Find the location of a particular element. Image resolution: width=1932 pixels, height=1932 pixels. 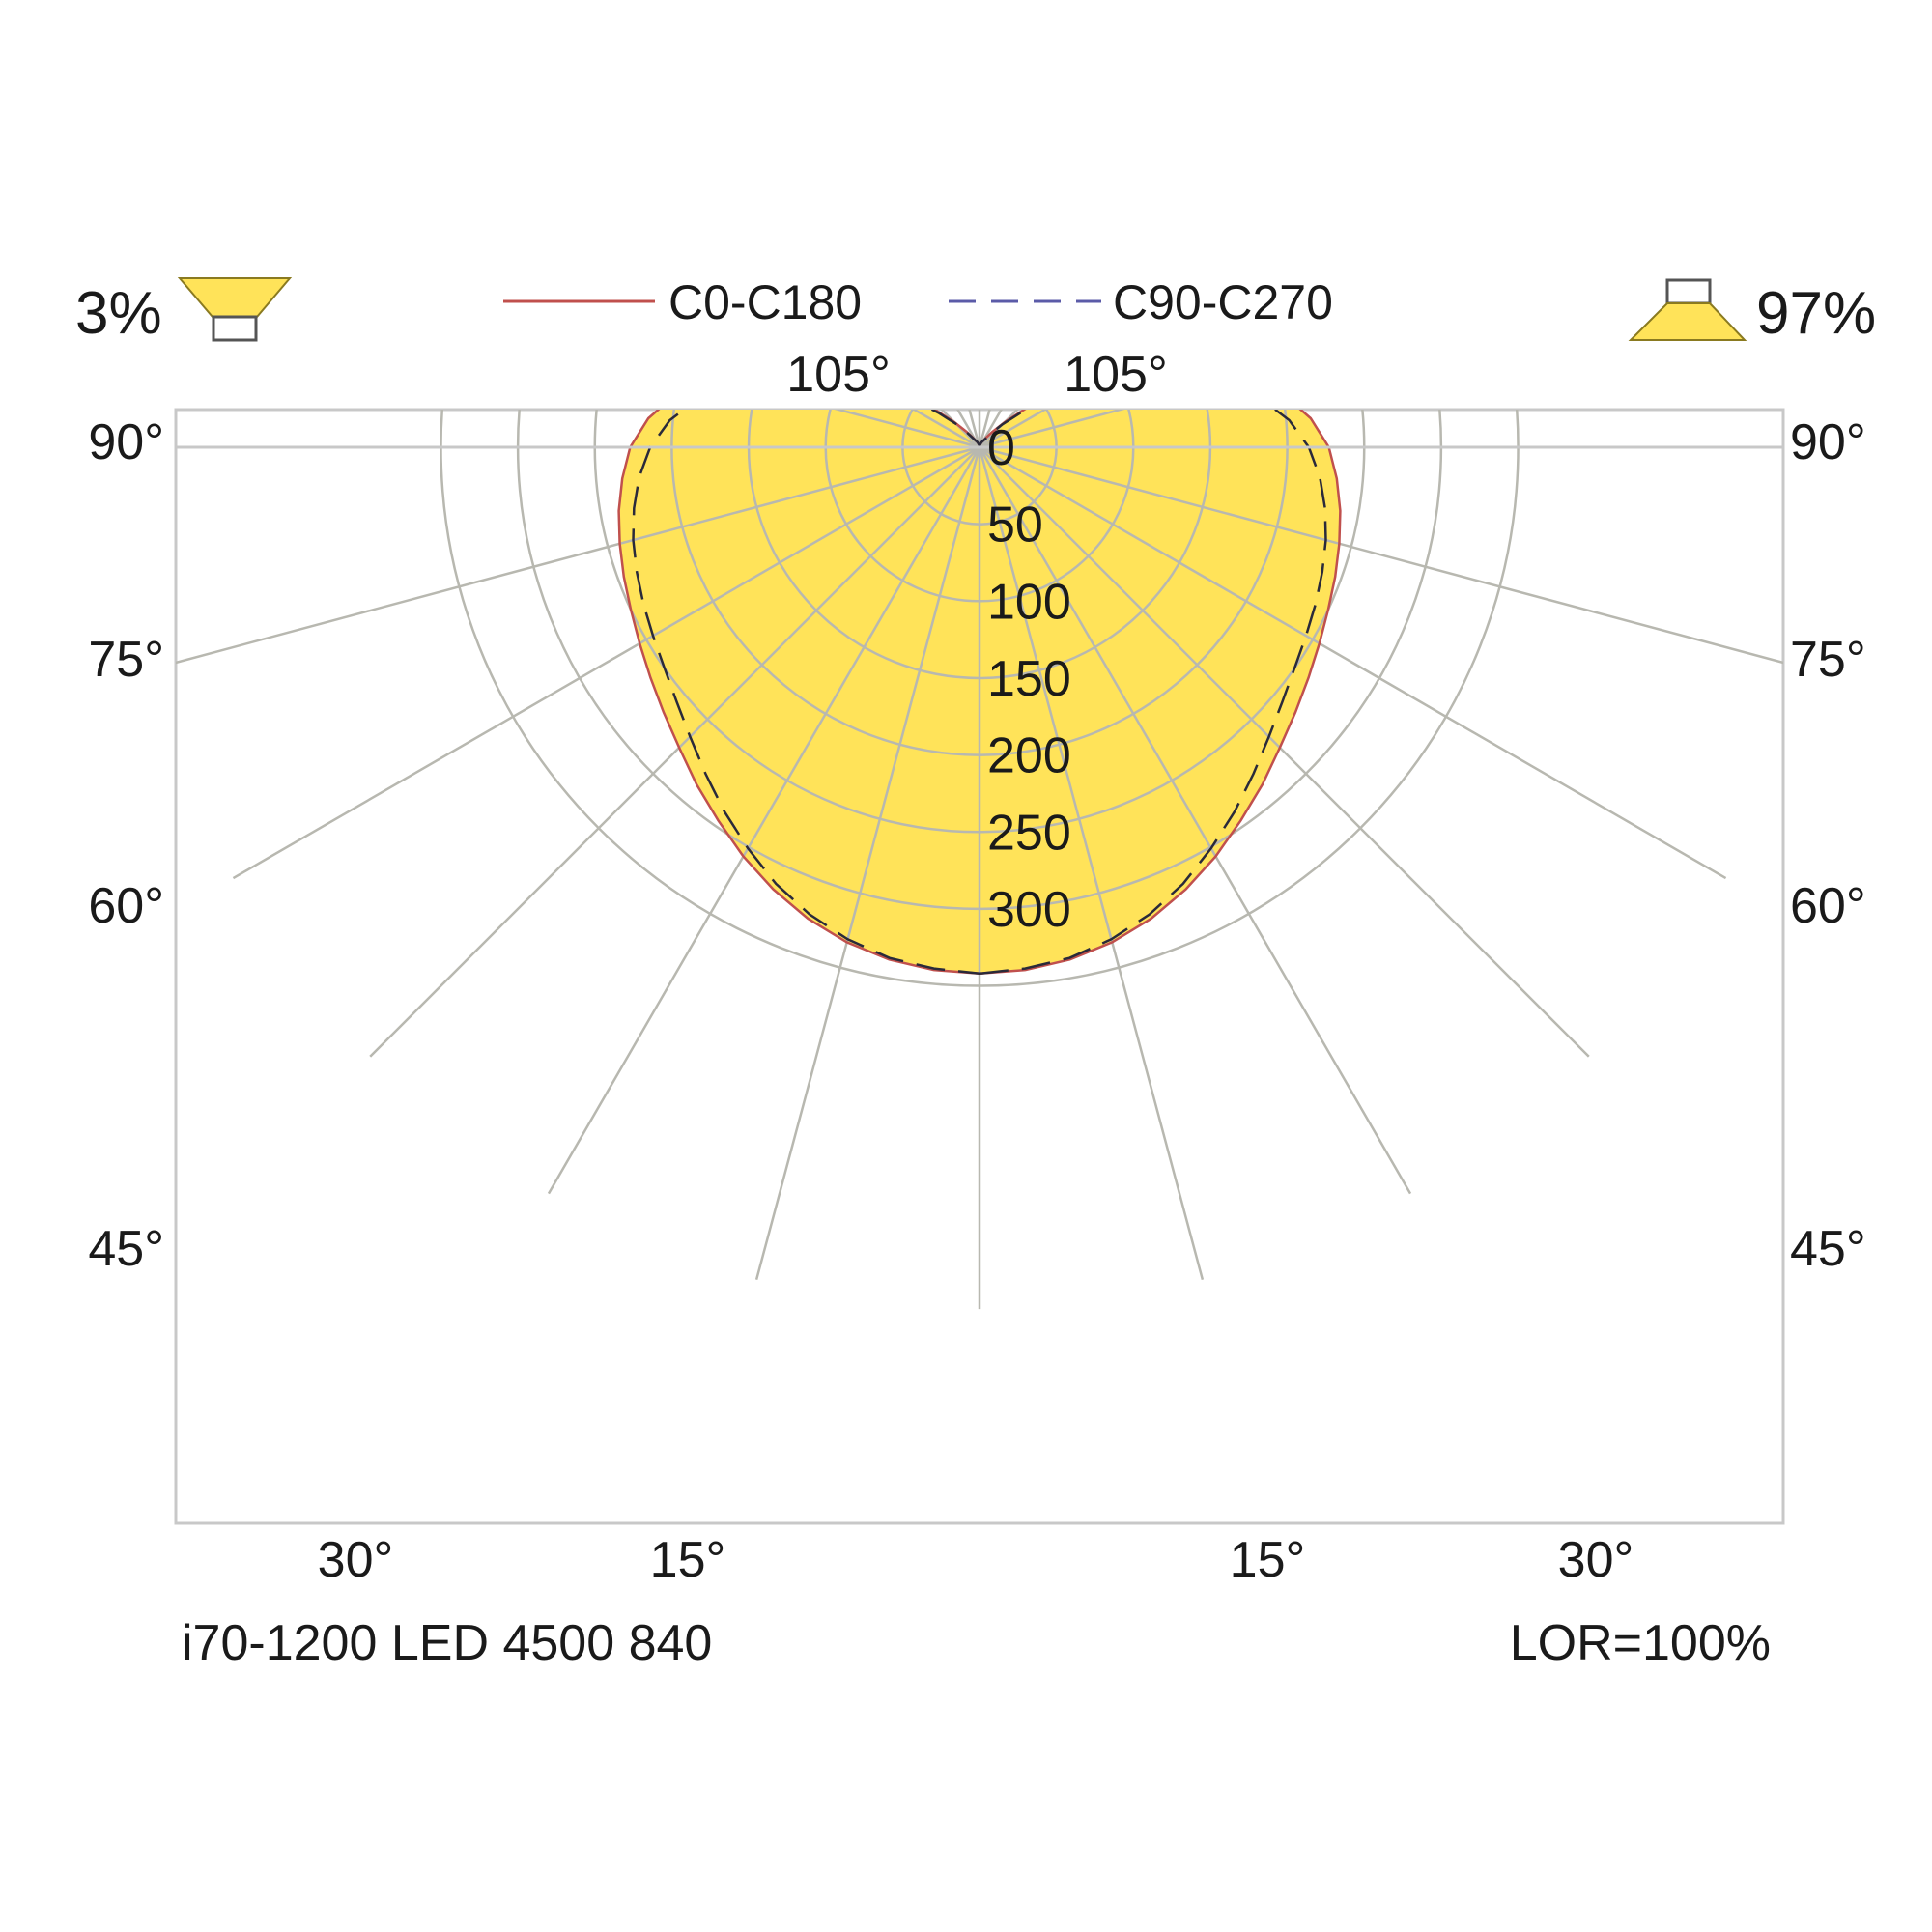

radial-tick-label-50: 50 is located at coordinates (1015, 525).